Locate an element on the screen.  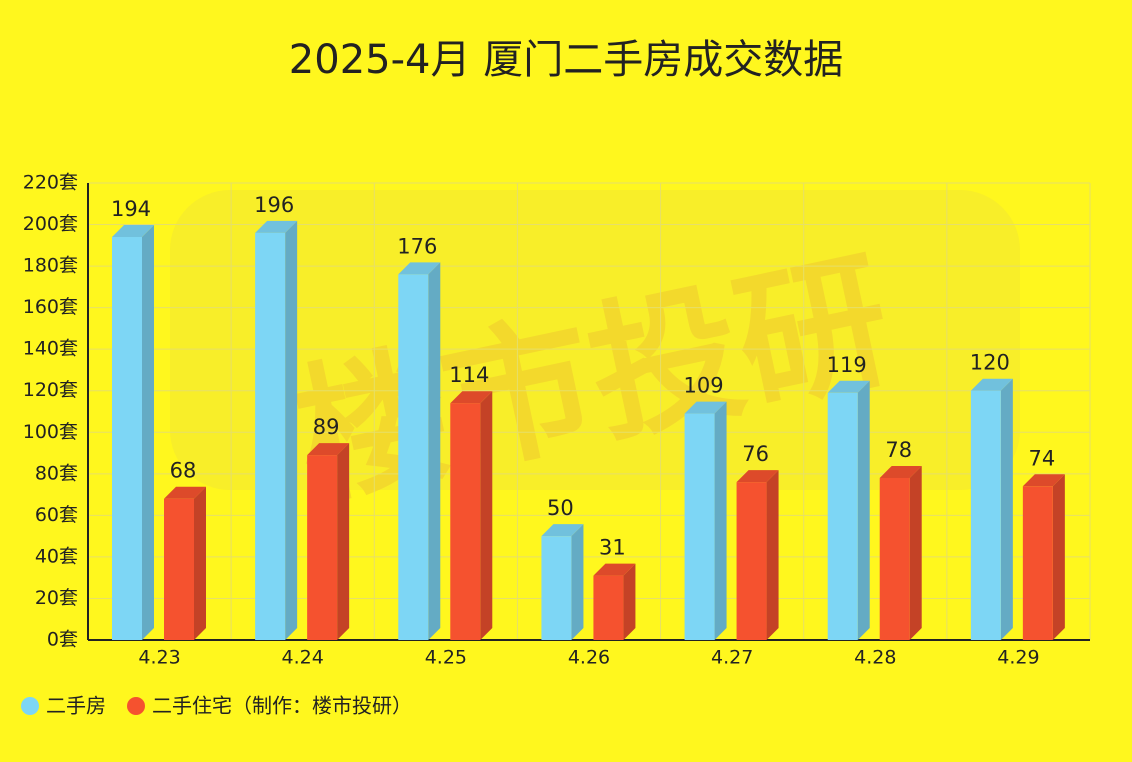
y-tick-label: 120套 is located at coordinates (50, 390).